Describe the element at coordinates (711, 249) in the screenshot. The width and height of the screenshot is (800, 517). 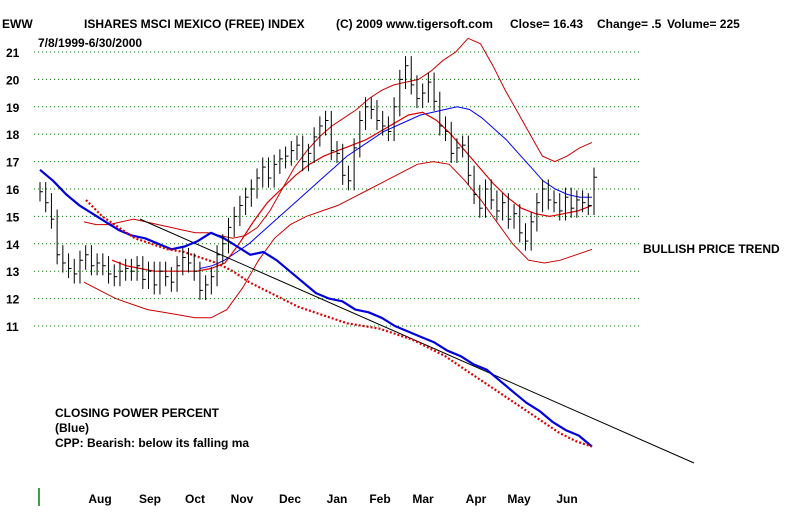
I see `trend-label: BULLISH PRICE TREND` at that location.